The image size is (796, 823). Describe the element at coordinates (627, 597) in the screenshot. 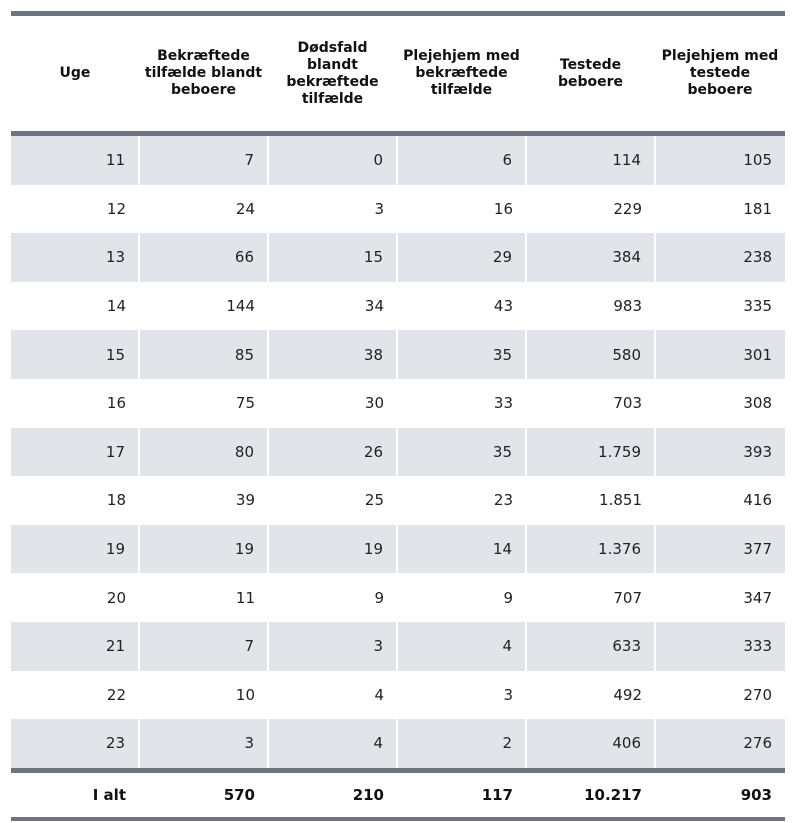

I see `table-cell: 707` at that location.